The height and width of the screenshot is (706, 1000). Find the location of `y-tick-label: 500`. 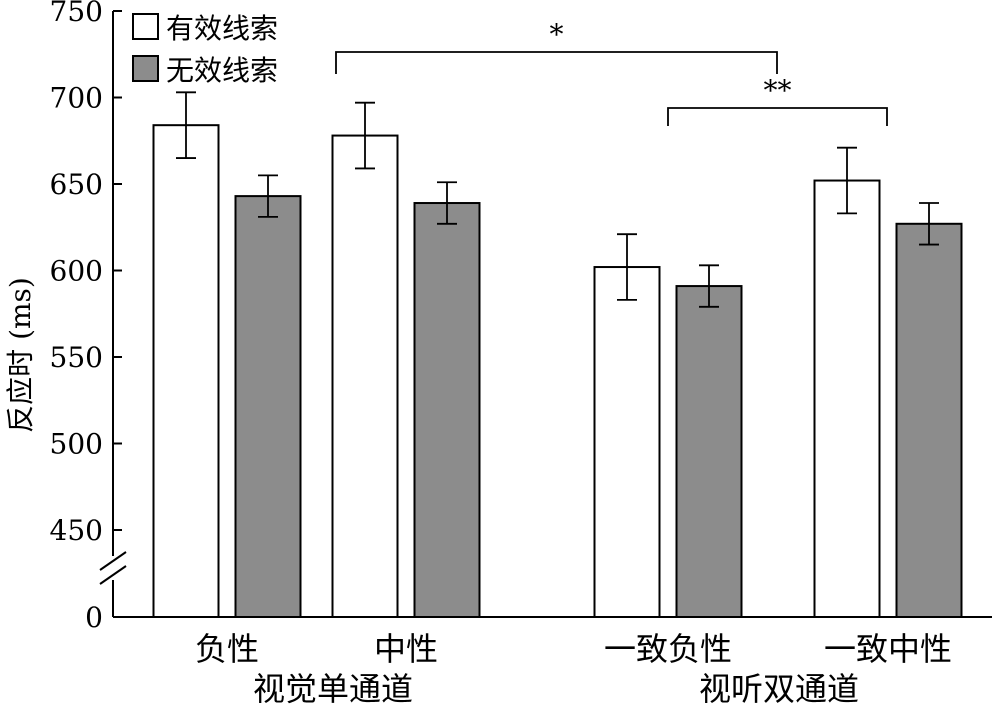

y-tick-label: 500 is located at coordinates (76, 444).